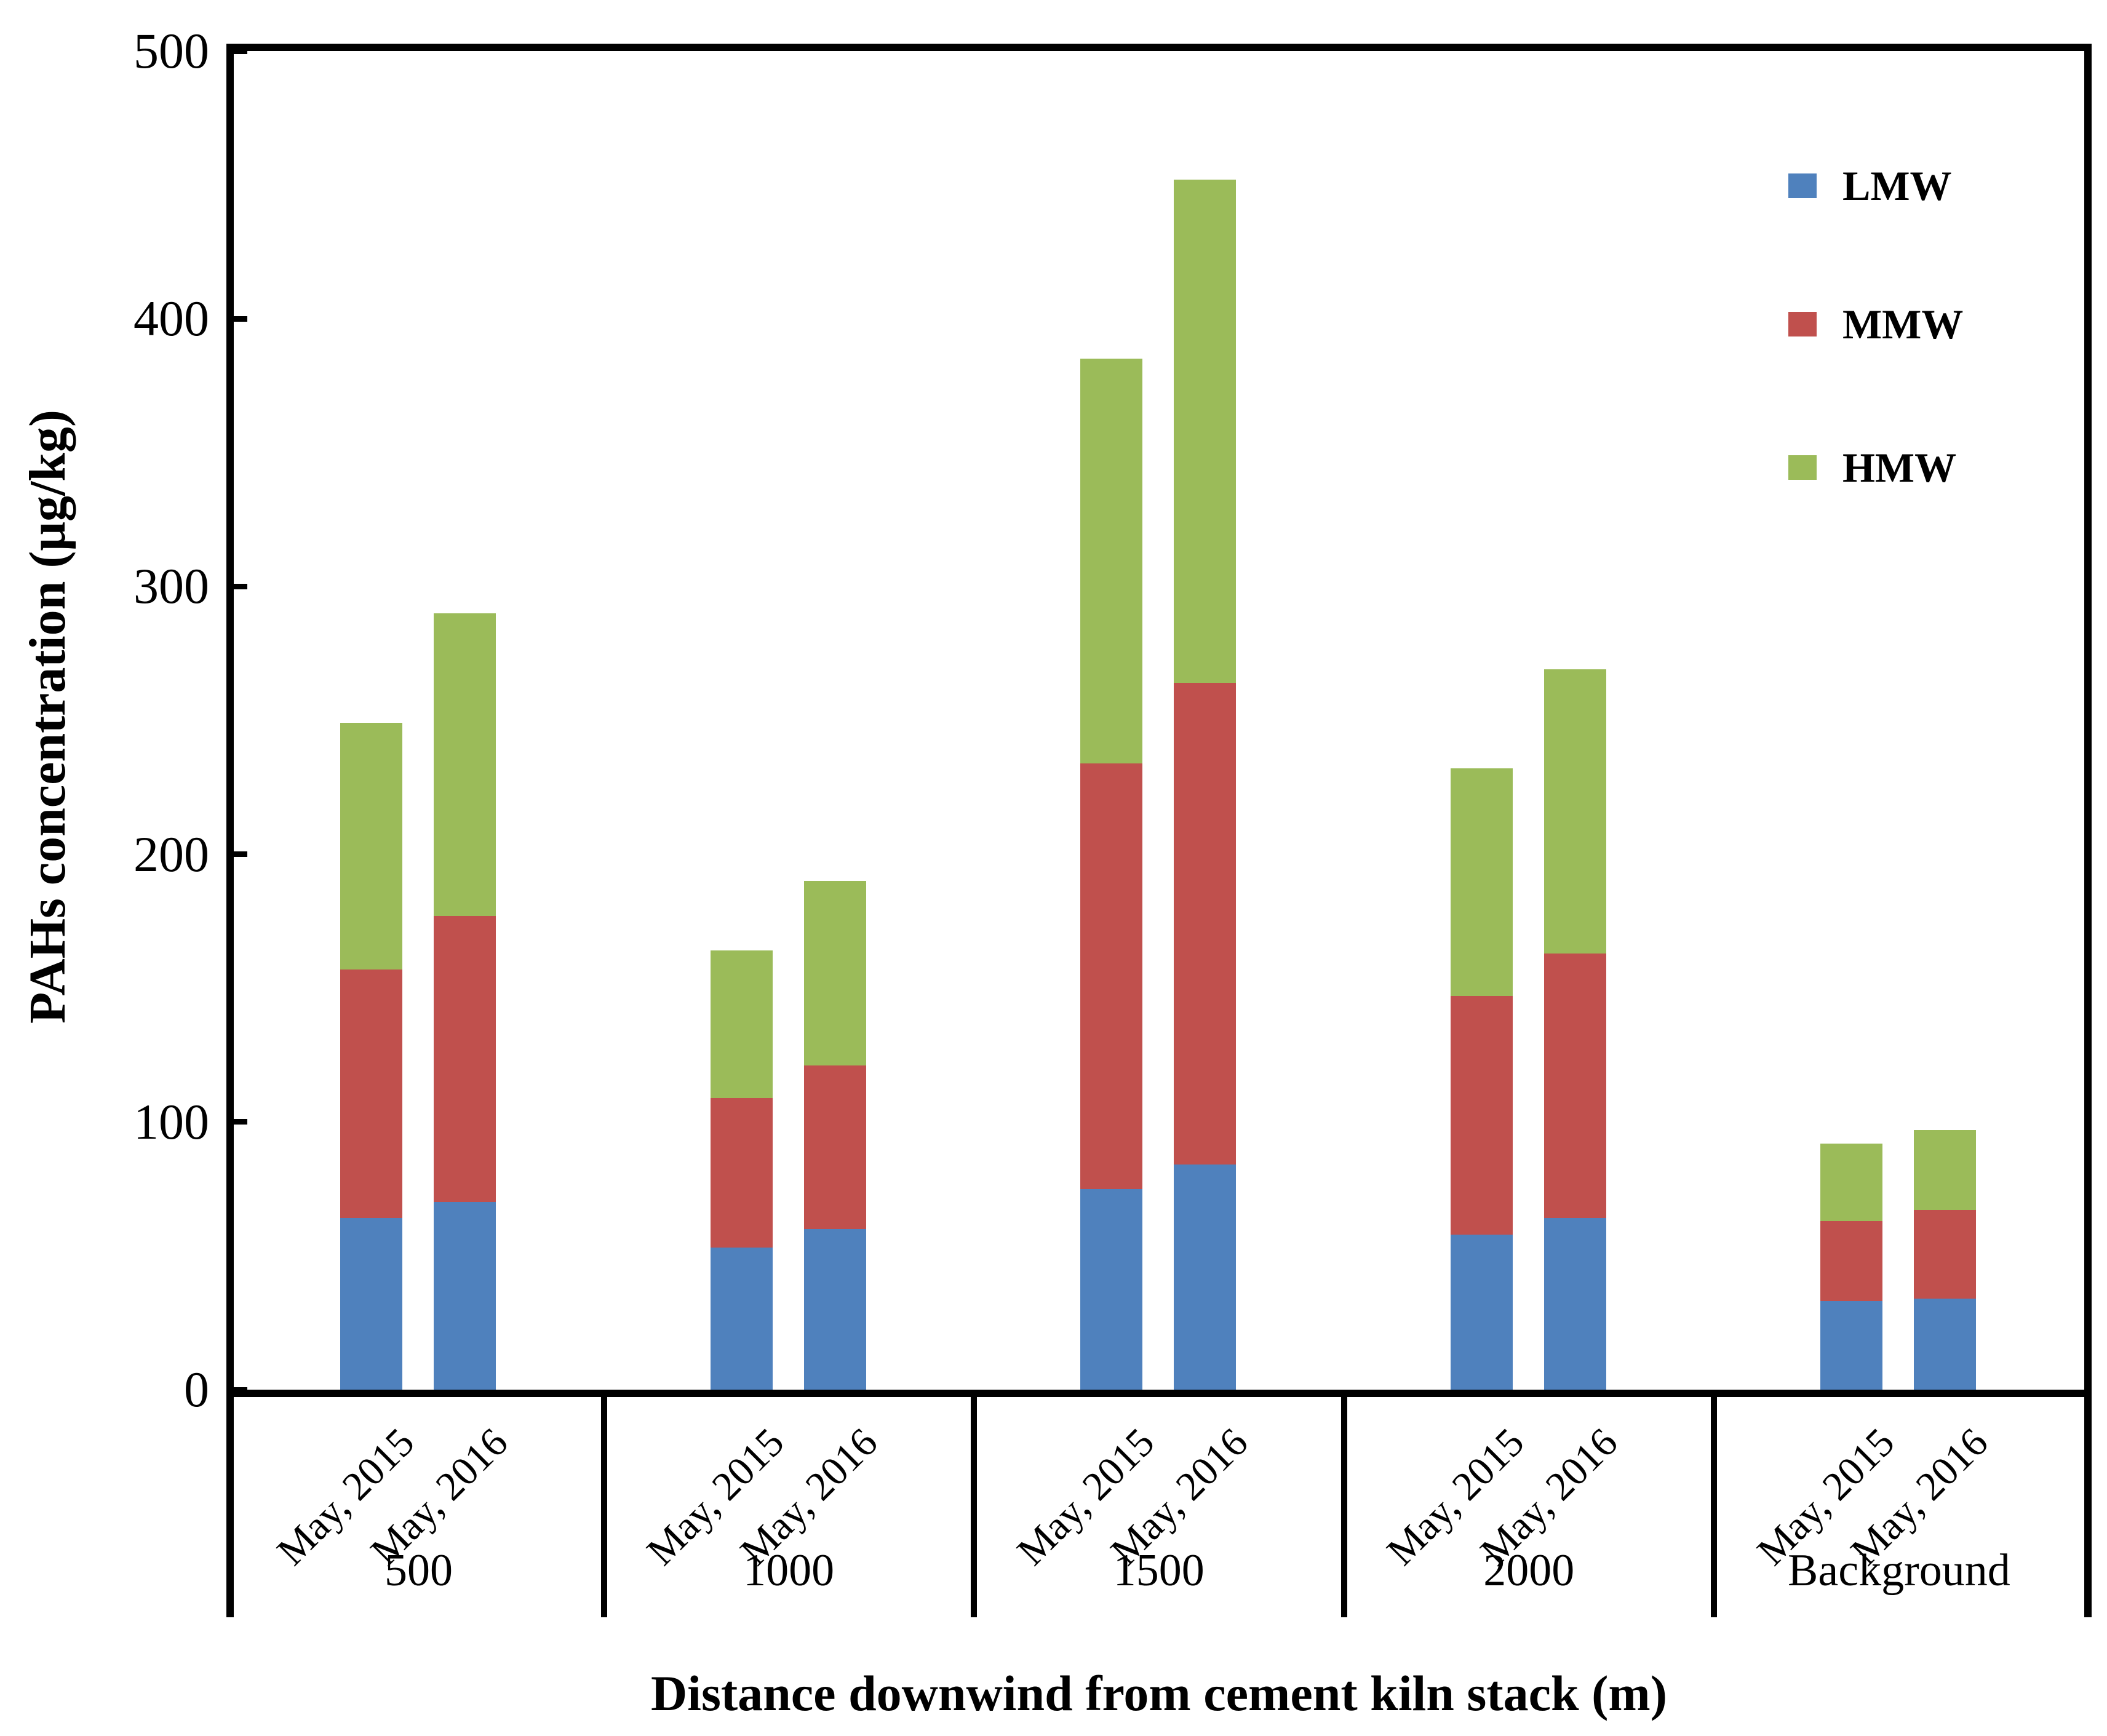 The image size is (2107, 1736). What do you see at coordinates (171, 1121) in the screenshot?
I see `y-tick-label: 100` at bounding box center [171, 1121].